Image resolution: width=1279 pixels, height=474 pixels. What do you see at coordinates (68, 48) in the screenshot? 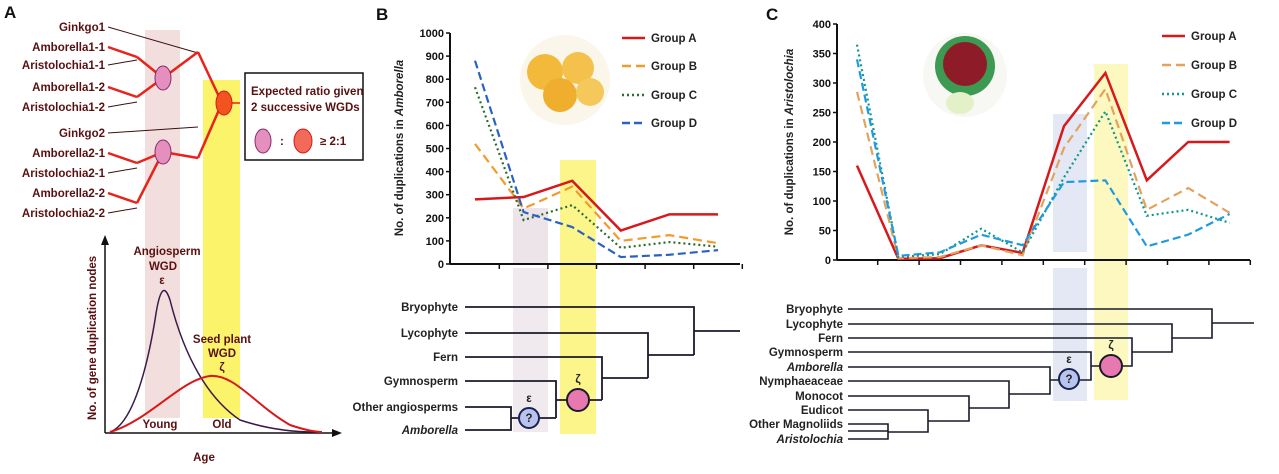
I see `gene-tree-label: Amborella1-1` at bounding box center [68, 48].